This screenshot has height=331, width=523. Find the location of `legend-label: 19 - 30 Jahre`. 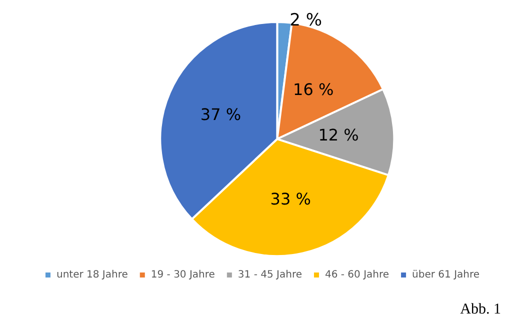

legend-label: 19 - 30 Jahre is located at coordinates (182, 275).